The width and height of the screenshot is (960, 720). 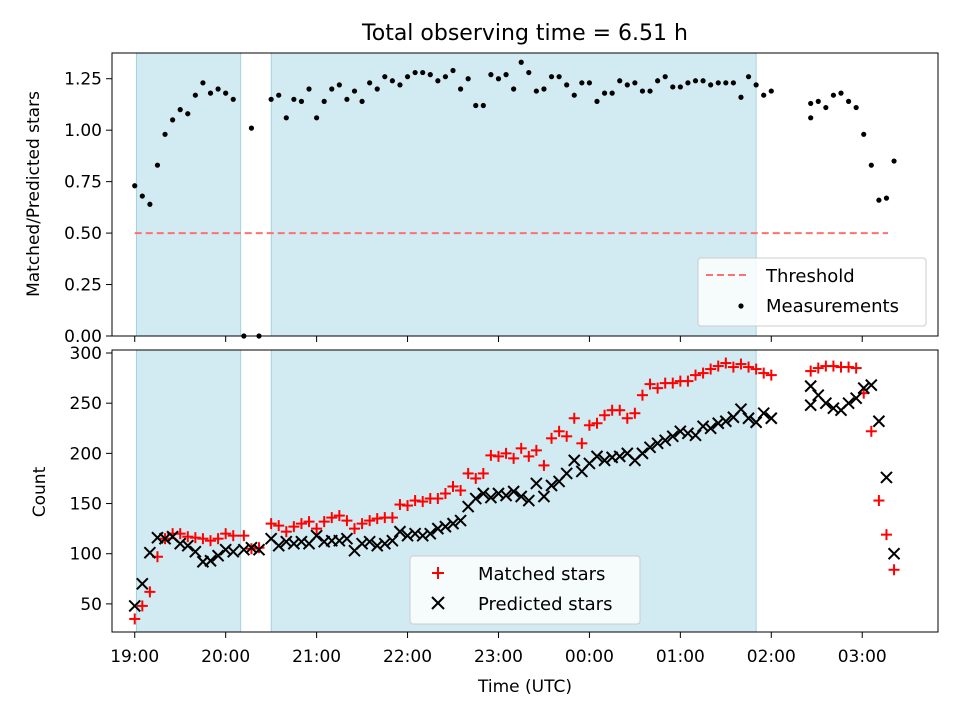 What do you see at coordinates (498, 657) in the screenshot?
I see `x-tick-label: 23:00` at bounding box center [498, 657].